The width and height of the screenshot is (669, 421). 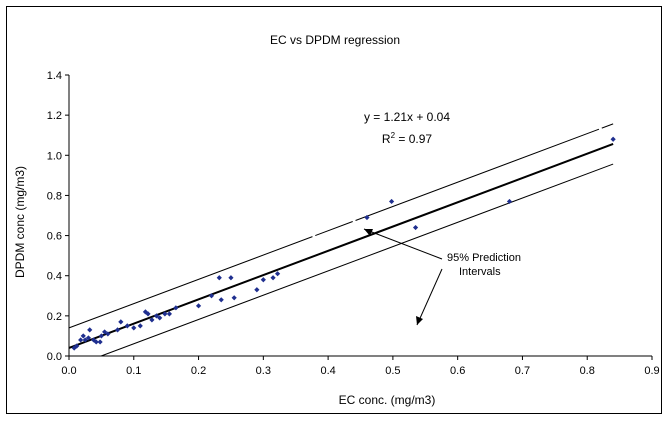 What do you see at coordinates (263, 371) in the screenshot?
I see `x-tick-label: 0.3` at bounding box center [263, 371].